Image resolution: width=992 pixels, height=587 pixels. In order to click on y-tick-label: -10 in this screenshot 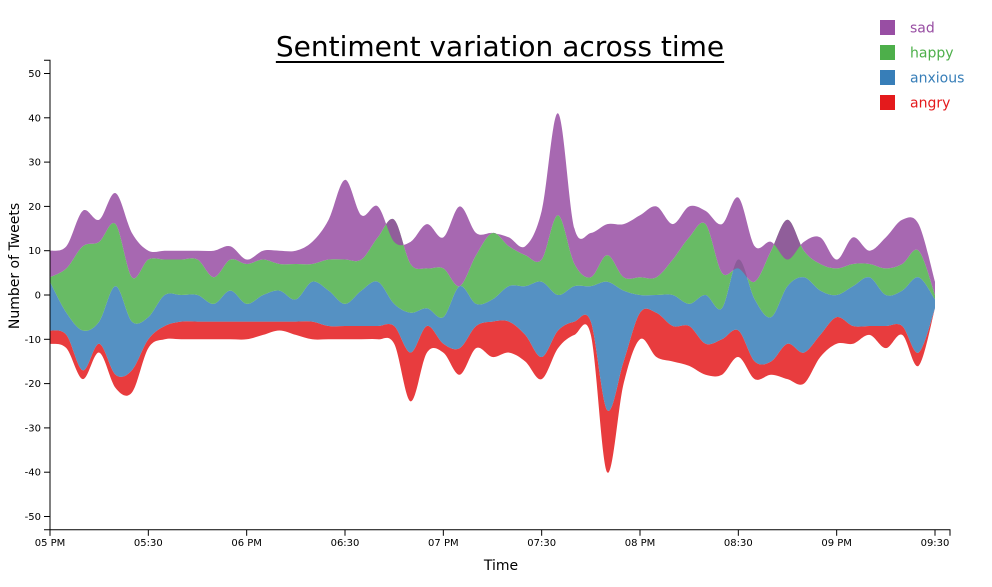, I will do `click(33, 340)`.